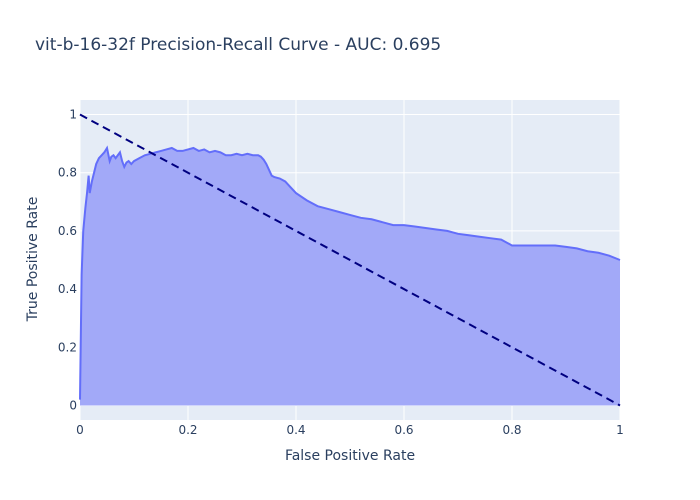  What do you see at coordinates (187, 430) in the screenshot?
I see `x-tick-label: 0.2` at bounding box center [187, 430].